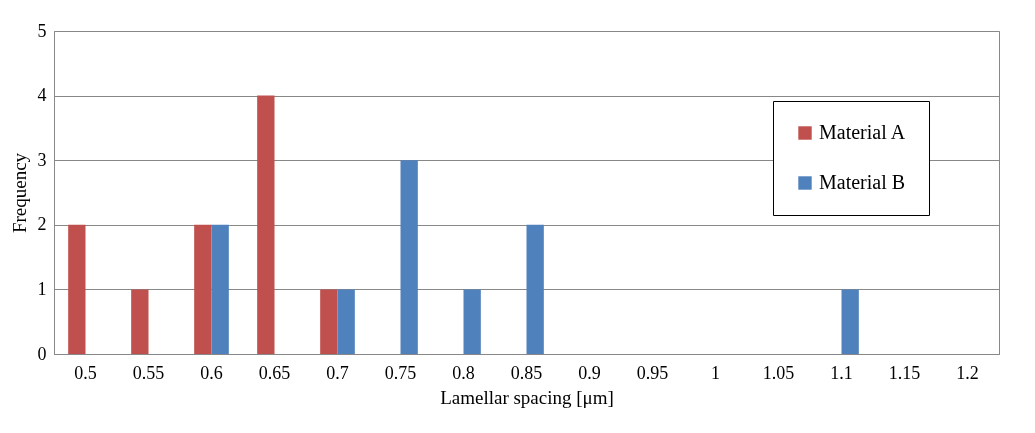 The image size is (1035, 433). I want to click on x-tick-label: 0.75, so click(400, 372).